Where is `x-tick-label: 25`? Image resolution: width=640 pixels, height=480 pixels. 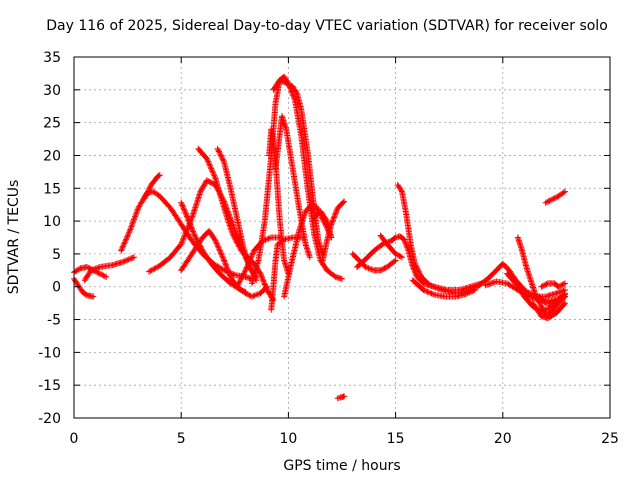
x-tick-label: 25 is located at coordinates (610, 439).